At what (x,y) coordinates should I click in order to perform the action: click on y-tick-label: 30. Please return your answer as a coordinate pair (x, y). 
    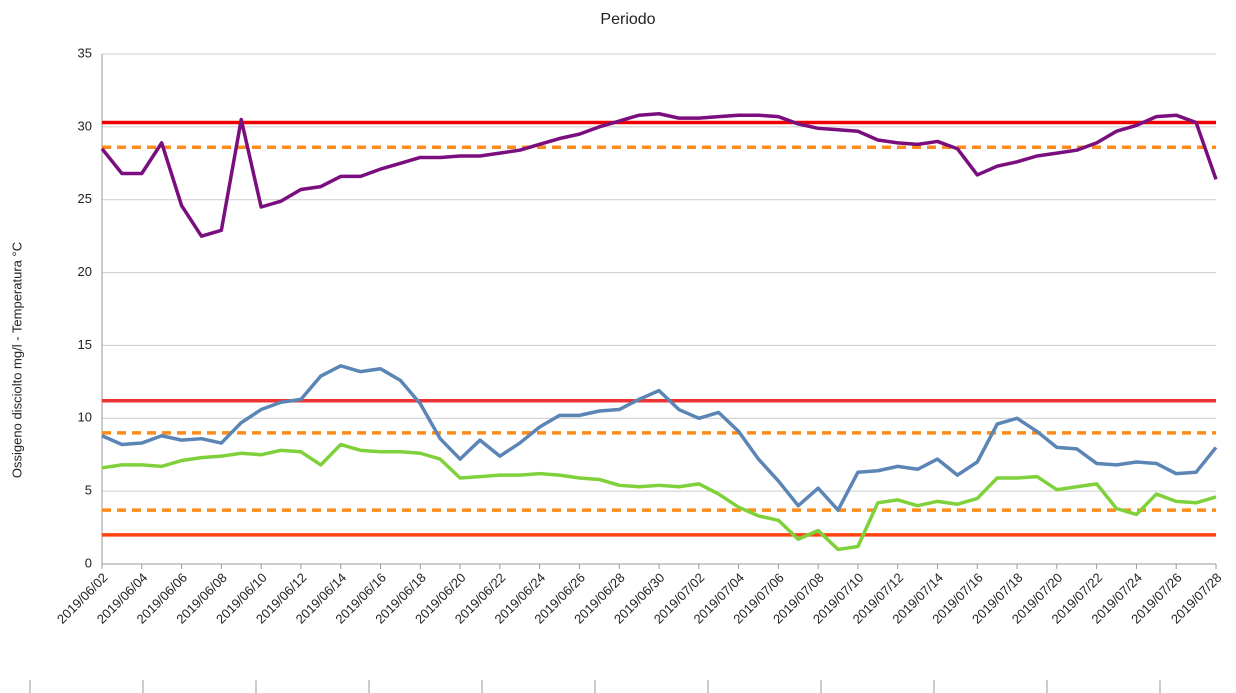
    Looking at the image, I should click on (85, 125).